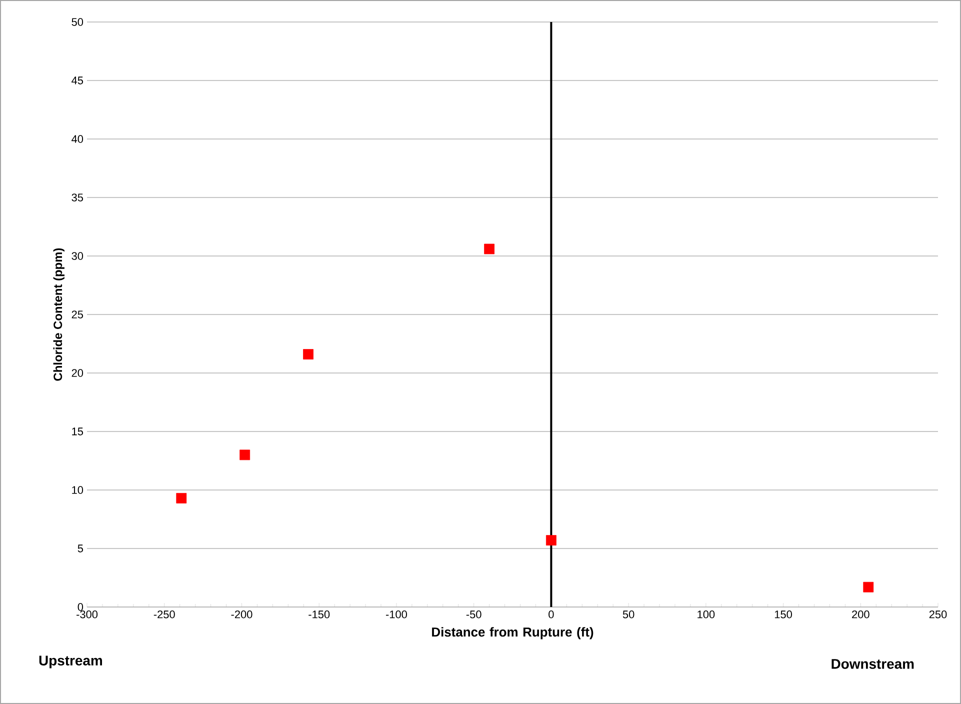 This screenshot has width=961, height=704. What do you see at coordinates (78, 314) in the screenshot?
I see `y-tick-label: 25` at bounding box center [78, 314].